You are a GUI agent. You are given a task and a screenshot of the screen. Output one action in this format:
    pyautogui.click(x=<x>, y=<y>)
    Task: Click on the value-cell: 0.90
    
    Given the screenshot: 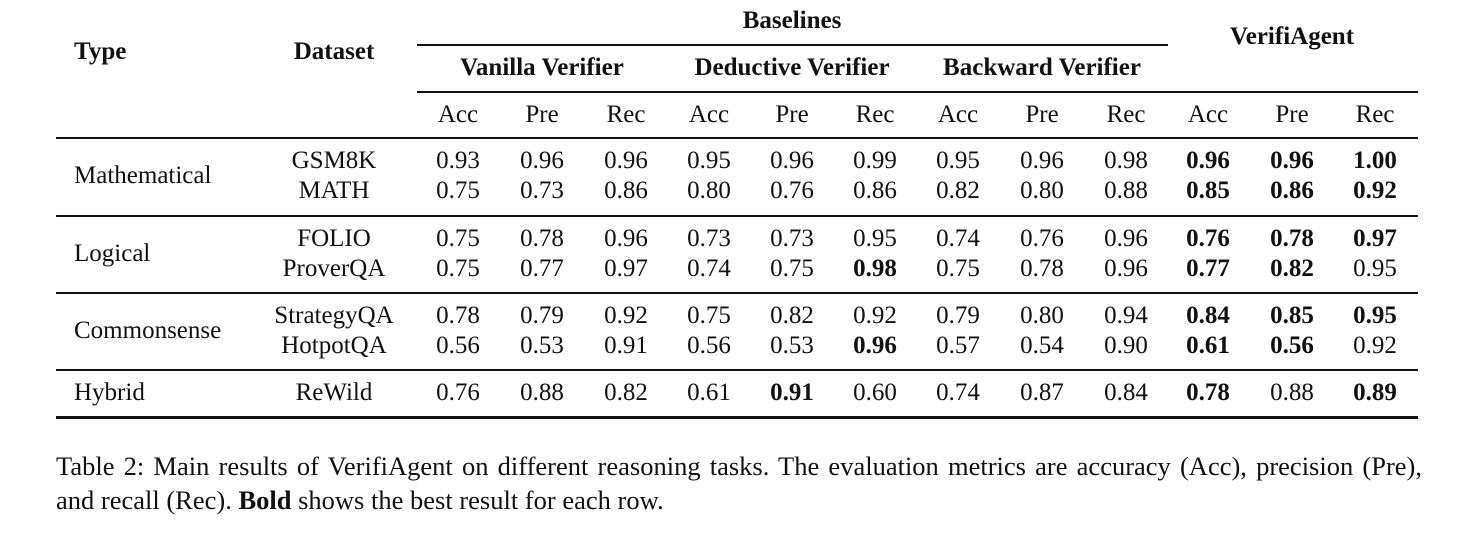 What is the action you would take?
    pyautogui.click(x=1126, y=345)
    